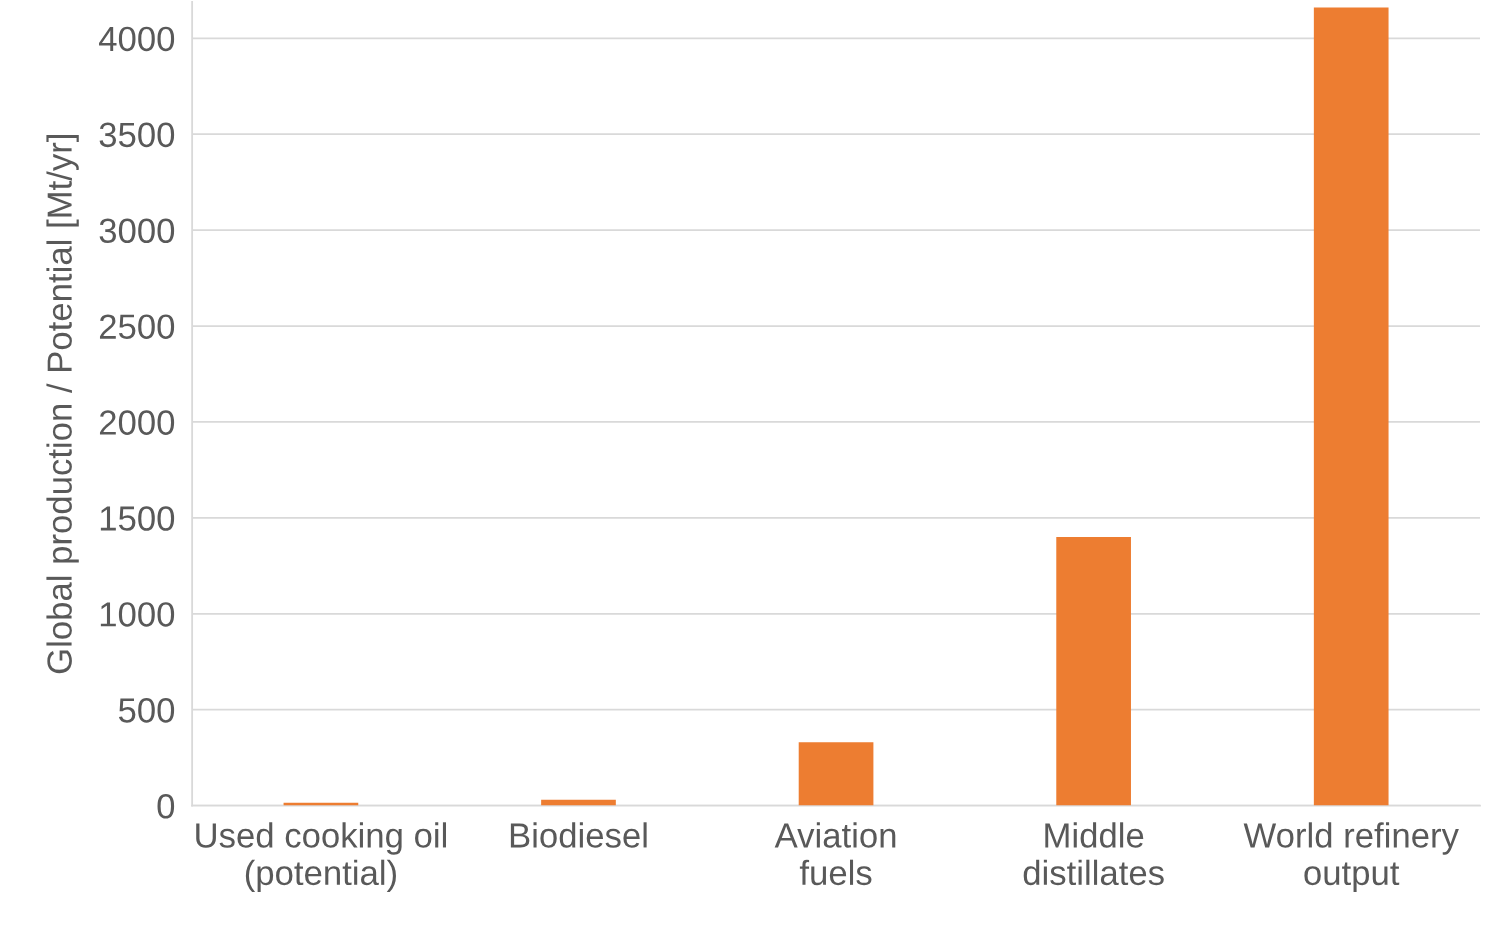 Image resolution: width=1501 pixels, height=926 pixels. Describe the element at coordinates (321, 857) in the screenshot. I see `x-tick-label: Used cooking oil (potential)` at that location.